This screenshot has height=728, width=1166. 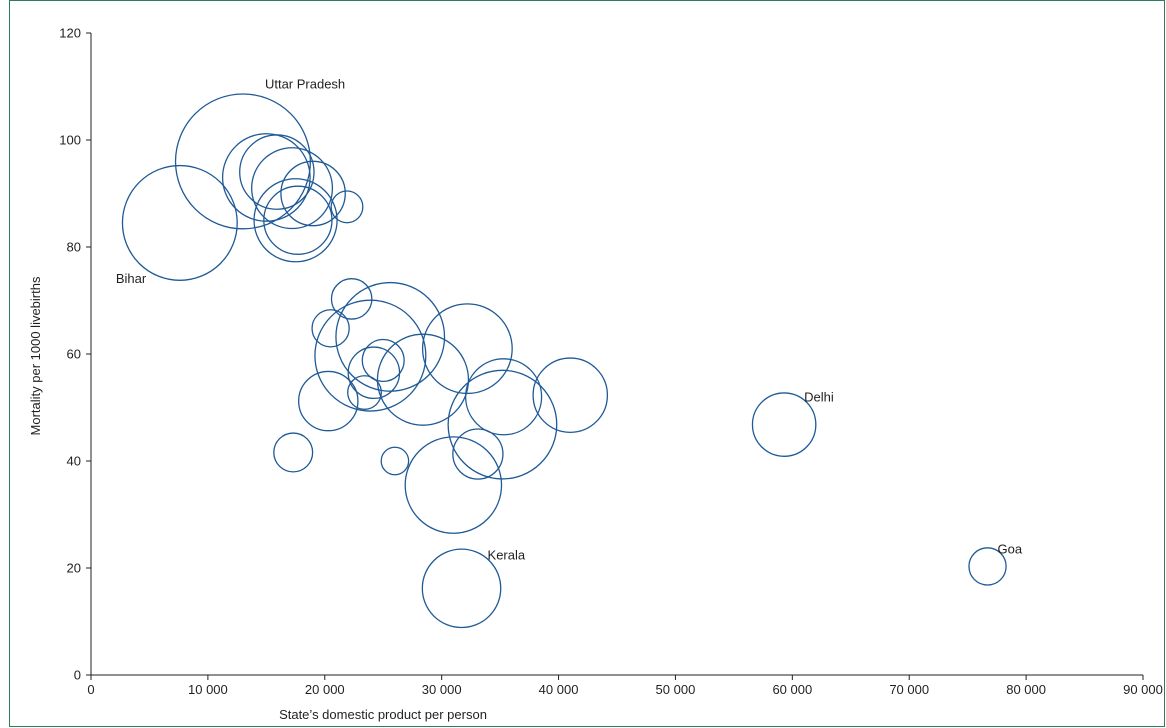 What do you see at coordinates (1143, 689) in the screenshot?
I see `x-tick-label: 90 000` at bounding box center [1143, 689].